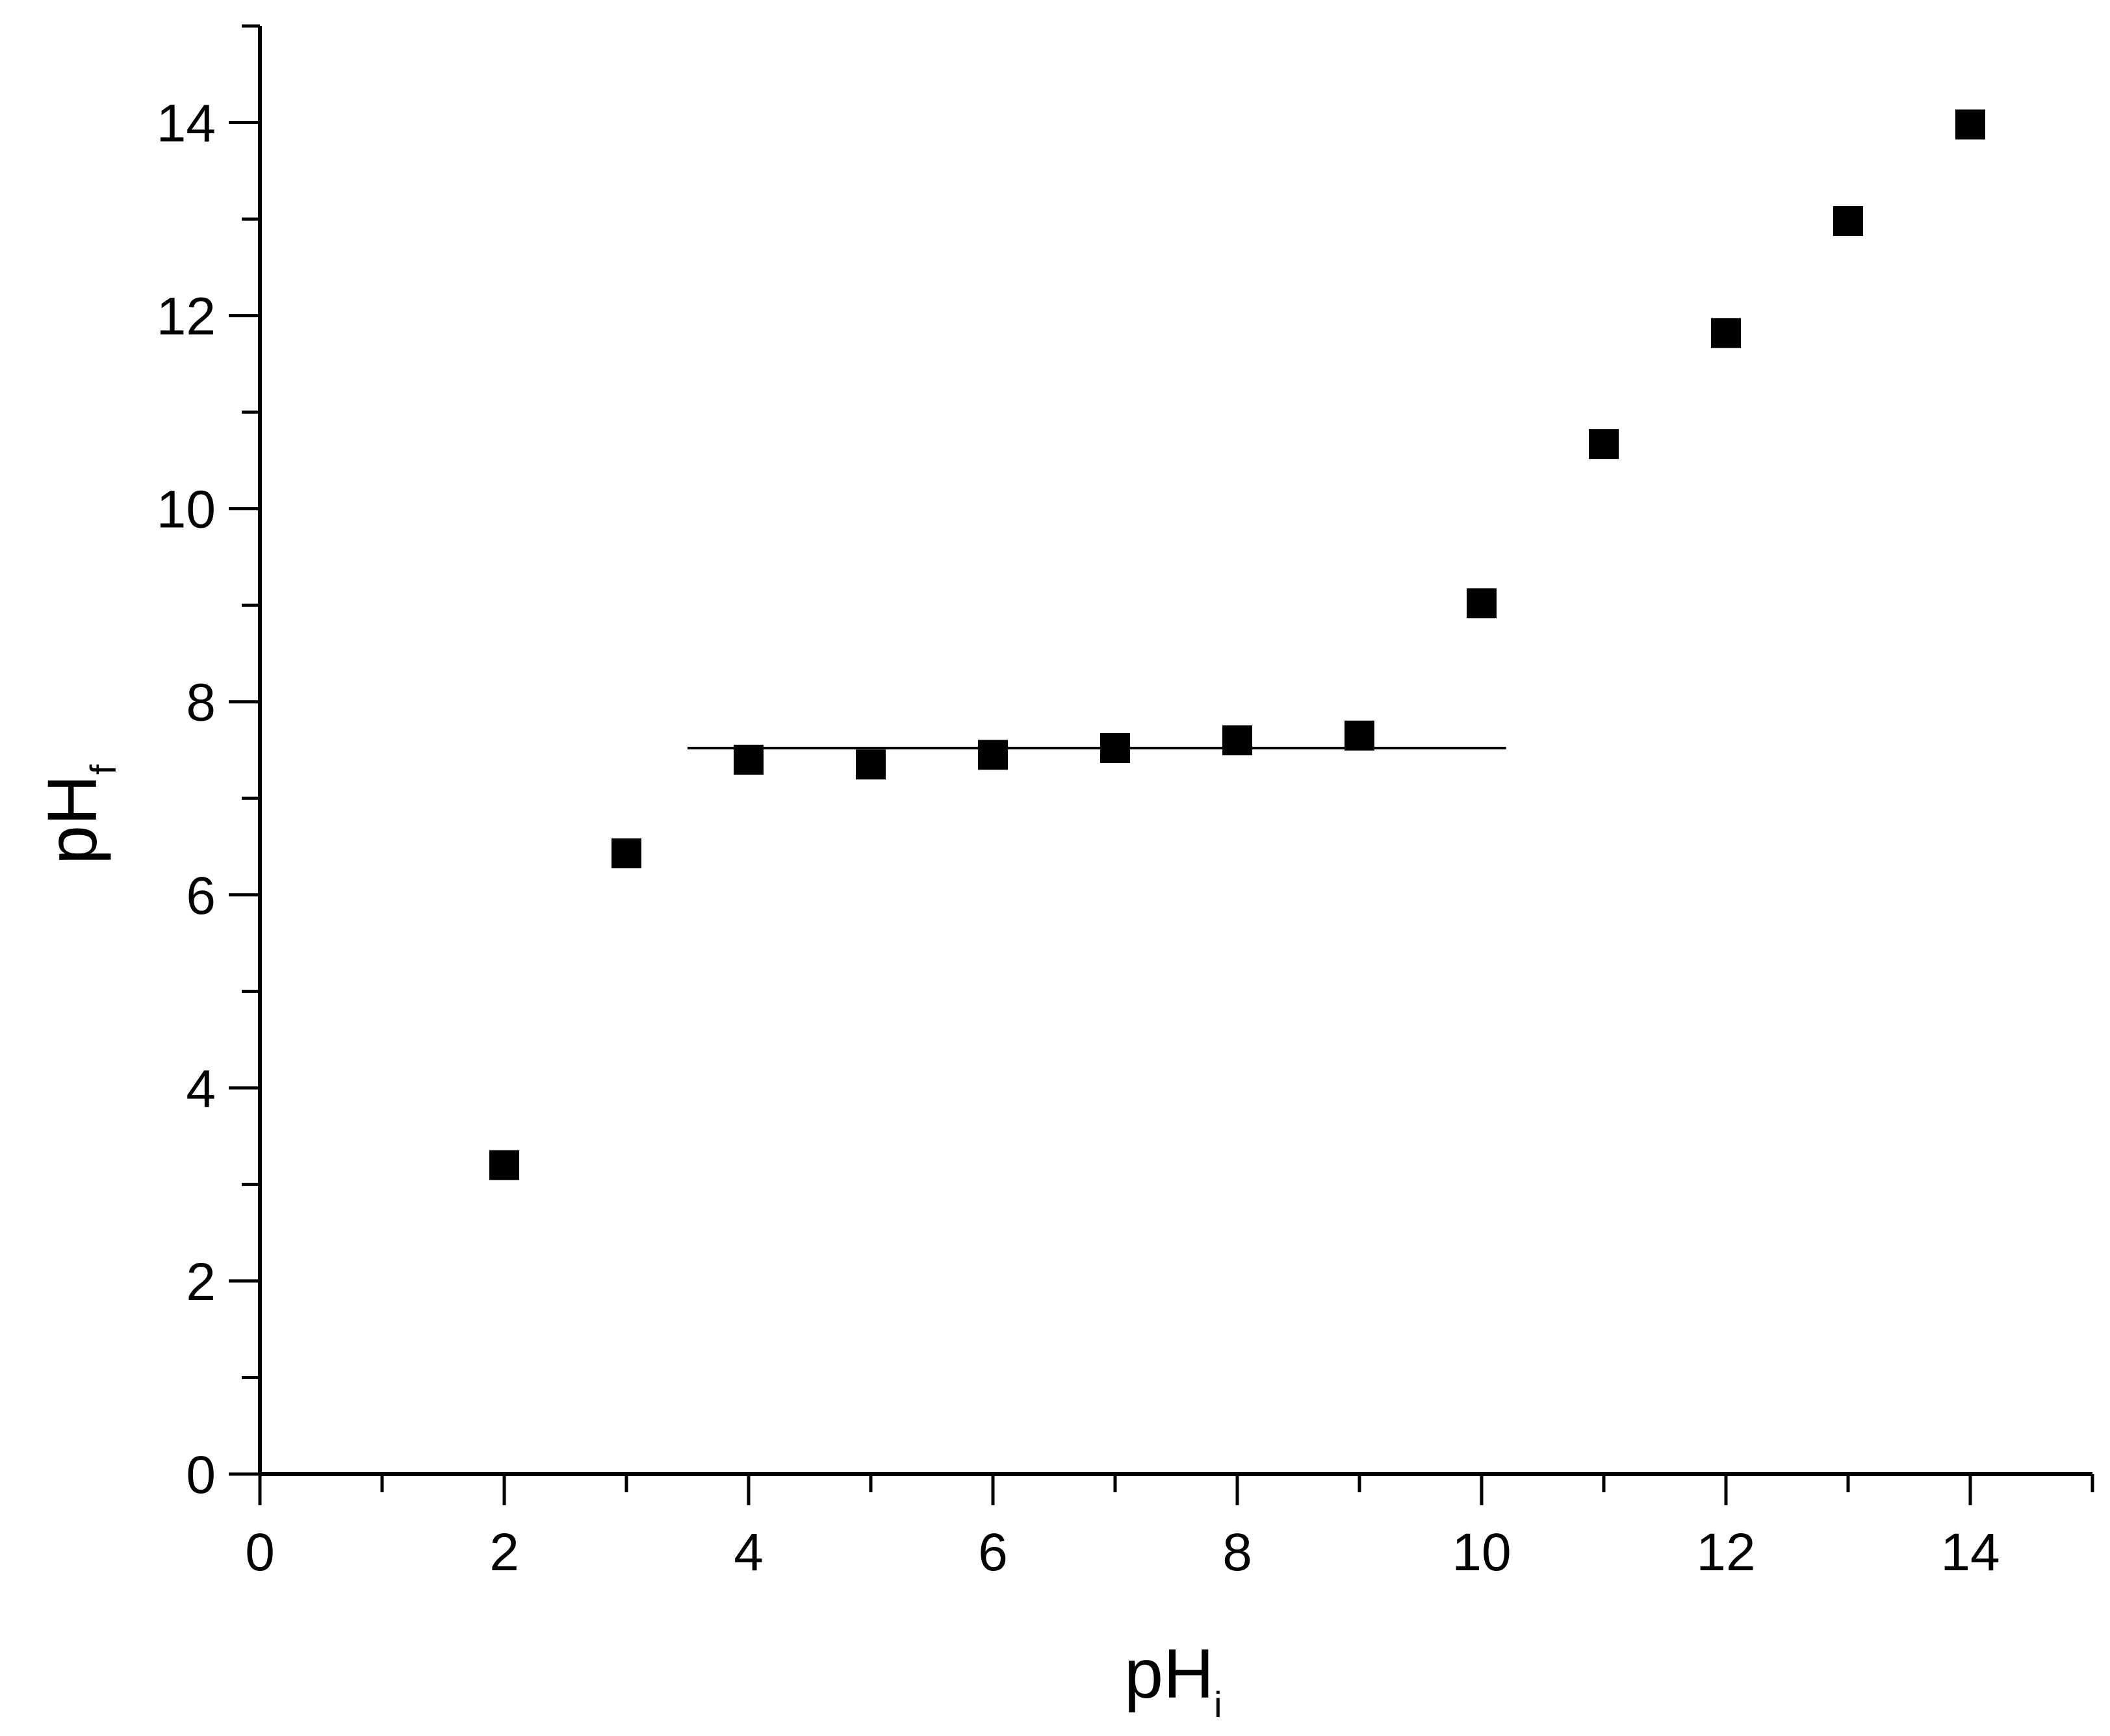 Image resolution: width=2110 pixels, height=1736 pixels. Describe the element at coordinates (186, 509) in the screenshot. I see `y-tick-label: 10` at that location.